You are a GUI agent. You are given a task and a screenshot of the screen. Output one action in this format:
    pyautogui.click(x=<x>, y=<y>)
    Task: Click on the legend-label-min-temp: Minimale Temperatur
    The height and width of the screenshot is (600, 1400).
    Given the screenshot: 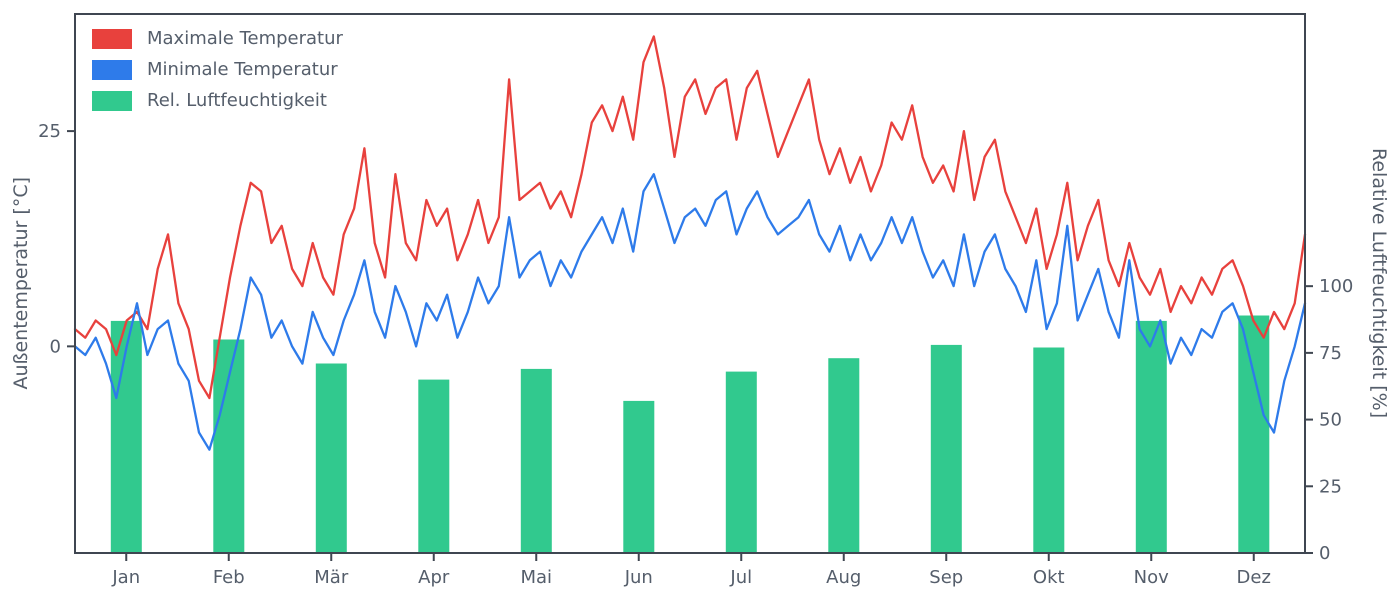 What is the action you would take?
    pyautogui.click(x=242, y=69)
    